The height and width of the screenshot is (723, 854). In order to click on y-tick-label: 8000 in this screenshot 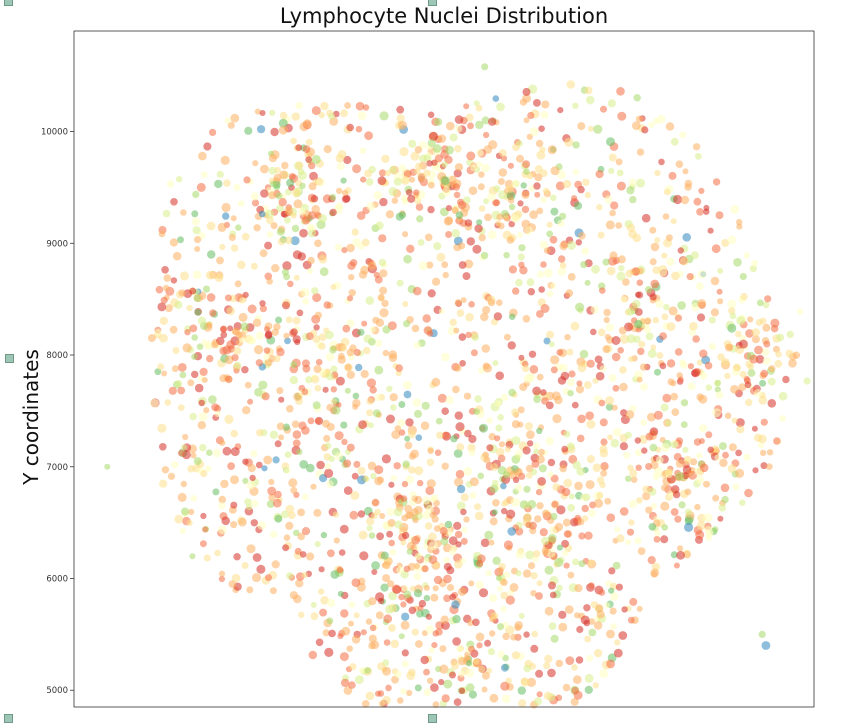, I will do `click(57, 356)`.